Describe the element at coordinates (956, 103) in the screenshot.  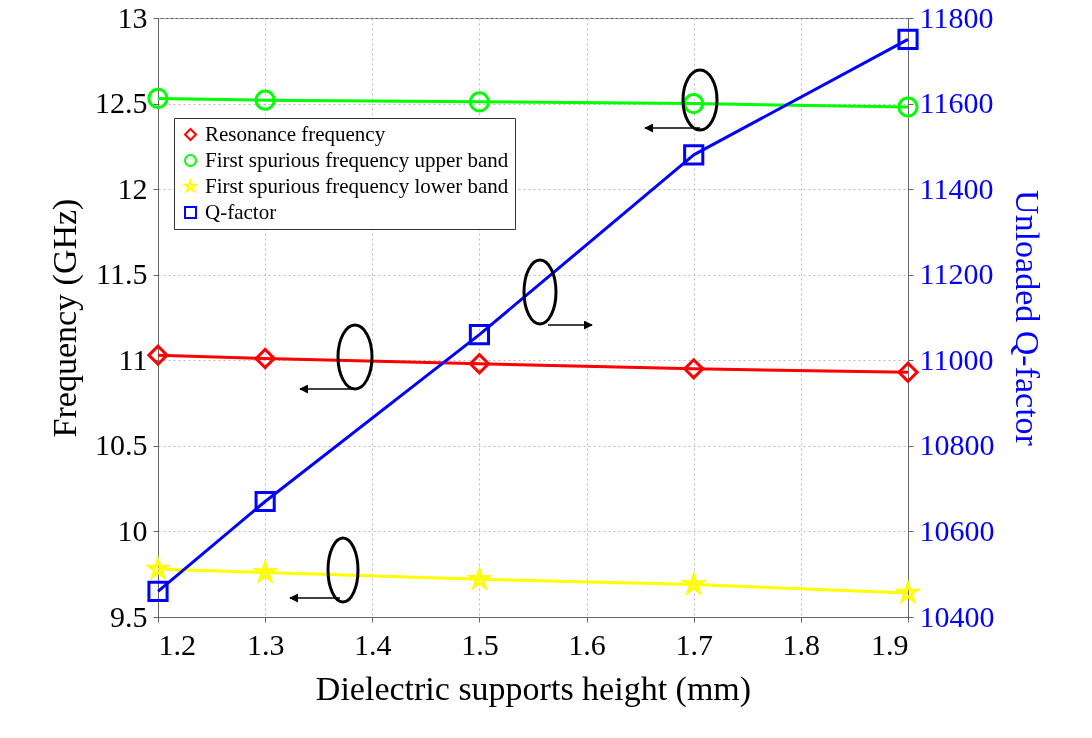
I see `y2-tick-label: 11600` at that location.